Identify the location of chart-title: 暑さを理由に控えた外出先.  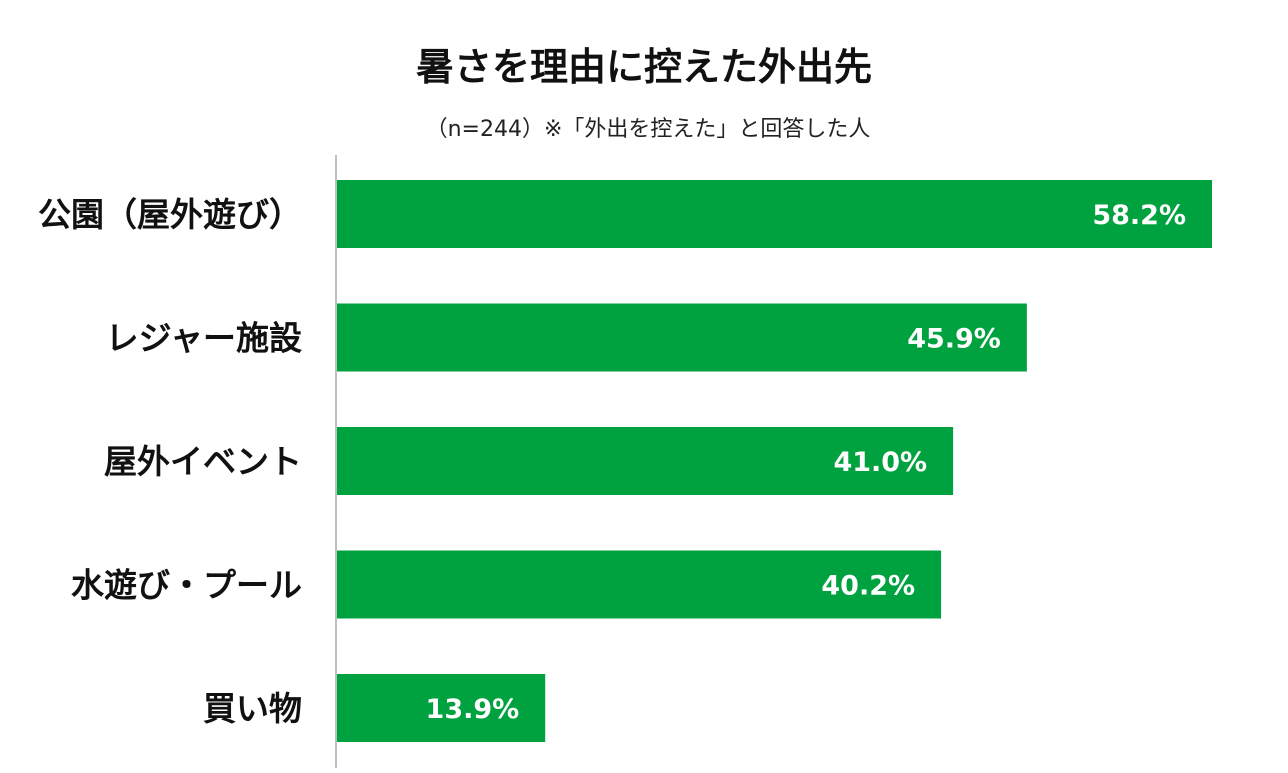
(644, 67).